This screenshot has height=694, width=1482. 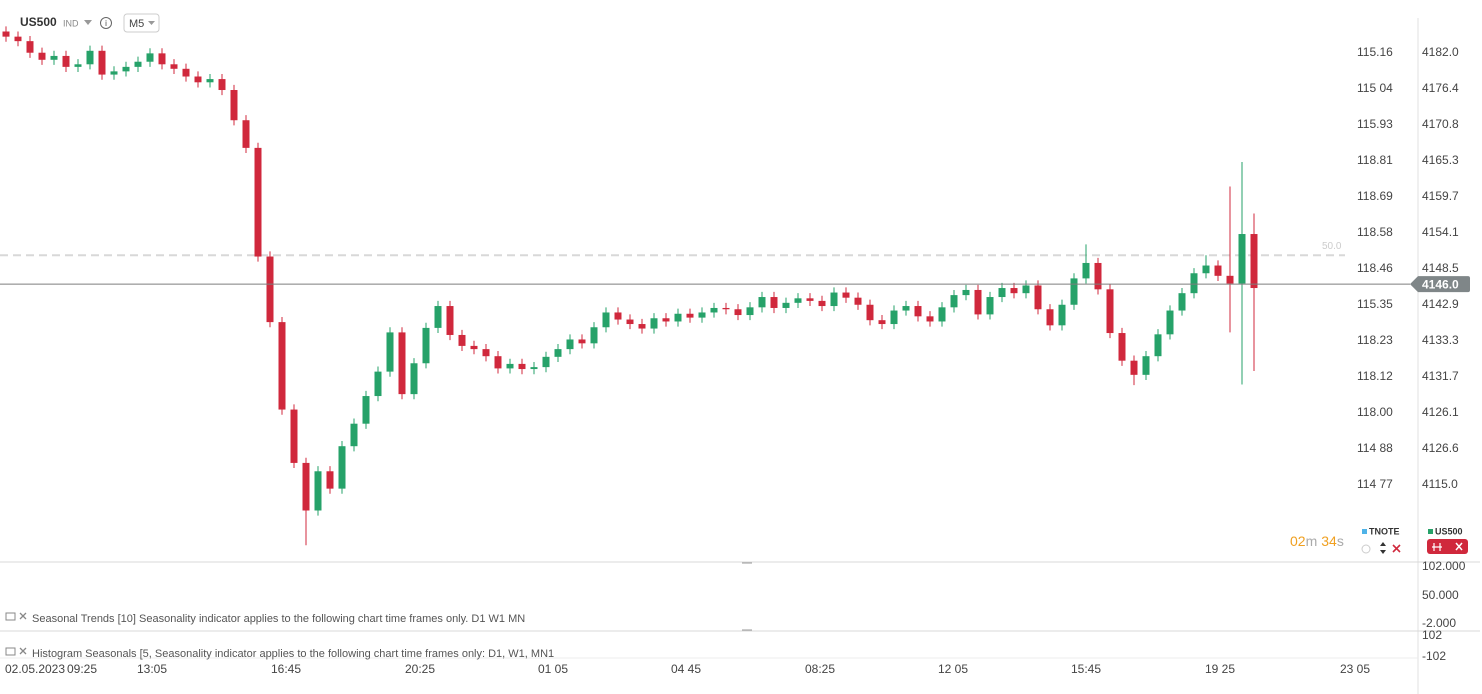 What do you see at coordinates (1375, 268) in the screenshot?
I see `secondary-axis-label: 118.46` at bounding box center [1375, 268].